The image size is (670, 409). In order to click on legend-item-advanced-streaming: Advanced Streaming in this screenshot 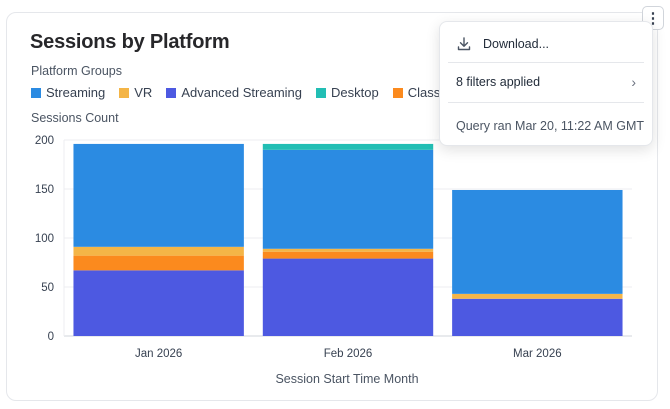, I will do `click(234, 92)`.